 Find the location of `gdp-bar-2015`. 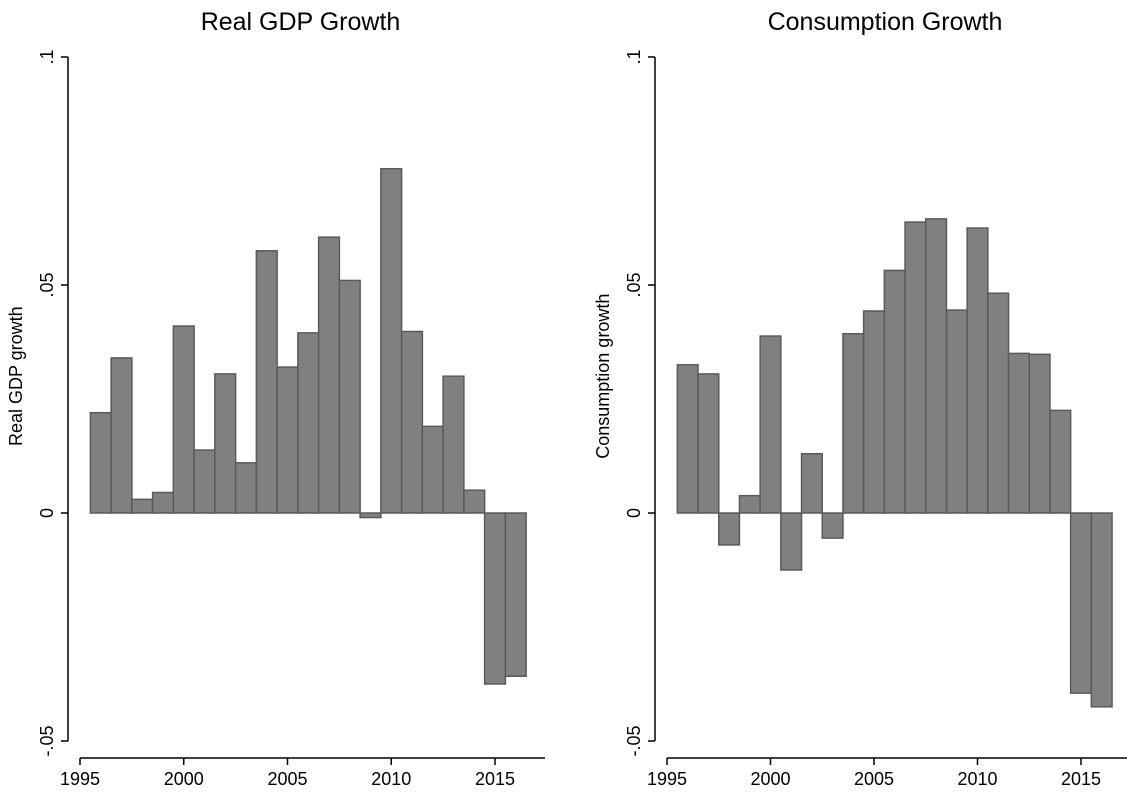

gdp-bar-2015 is located at coordinates (495, 598).